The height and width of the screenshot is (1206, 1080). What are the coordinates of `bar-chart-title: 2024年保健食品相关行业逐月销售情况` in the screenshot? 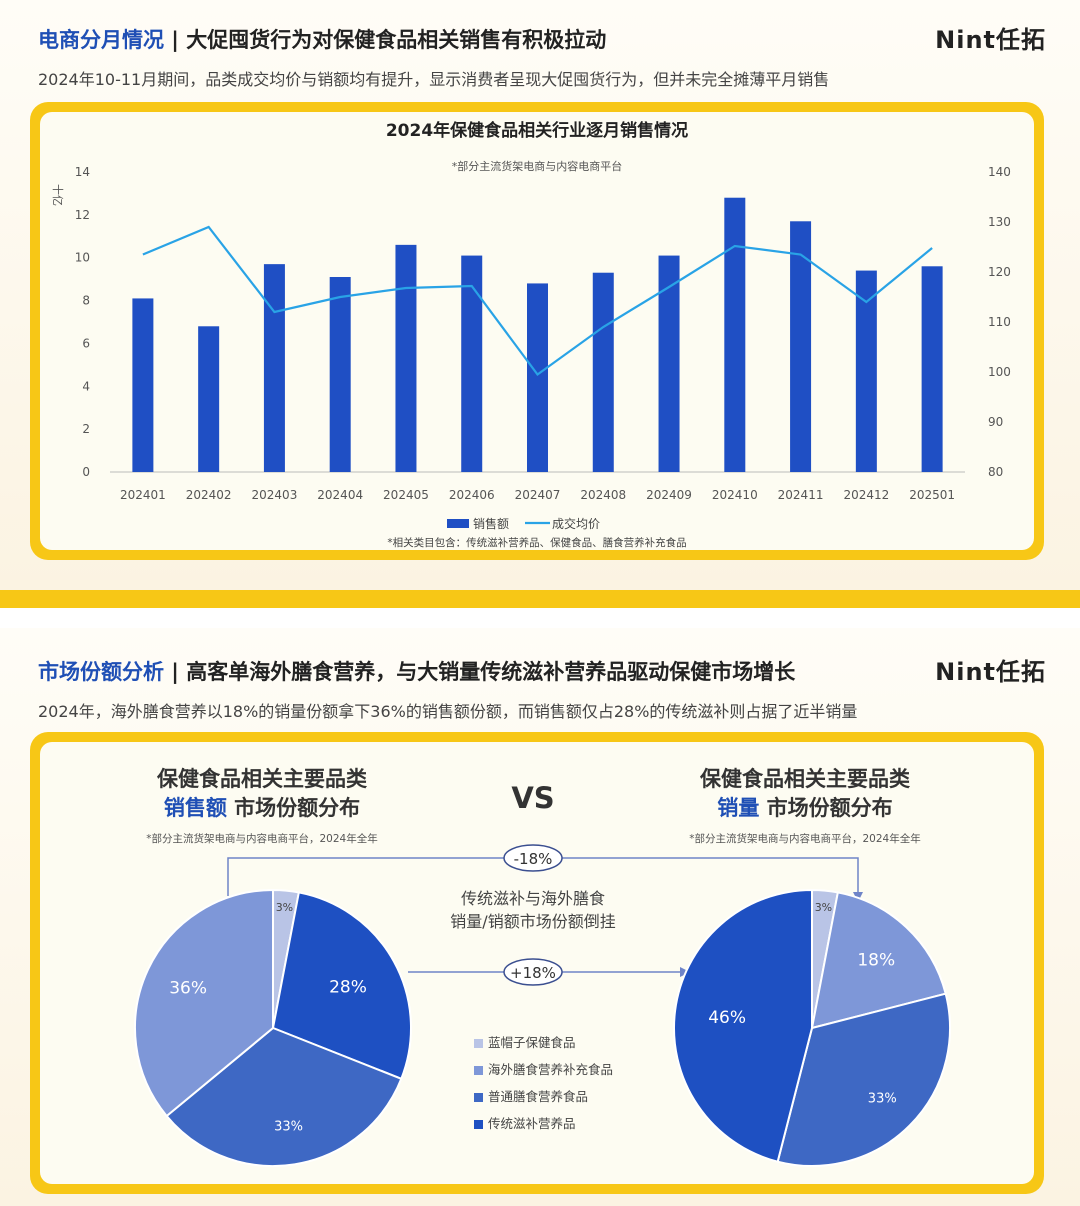 It's located at (537, 130).